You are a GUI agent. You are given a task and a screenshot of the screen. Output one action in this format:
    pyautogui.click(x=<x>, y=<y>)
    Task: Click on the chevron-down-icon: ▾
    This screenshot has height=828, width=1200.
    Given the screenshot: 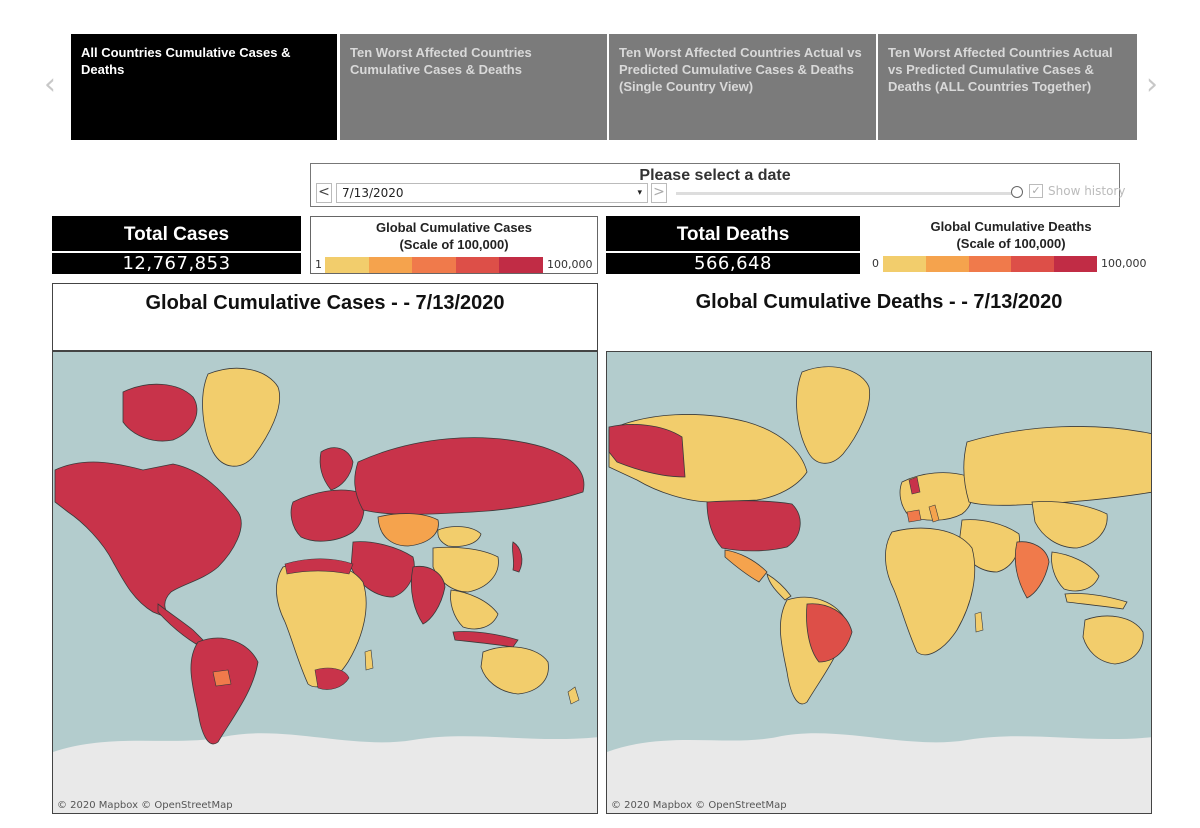 What is the action you would take?
    pyautogui.click(x=639, y=193)
    